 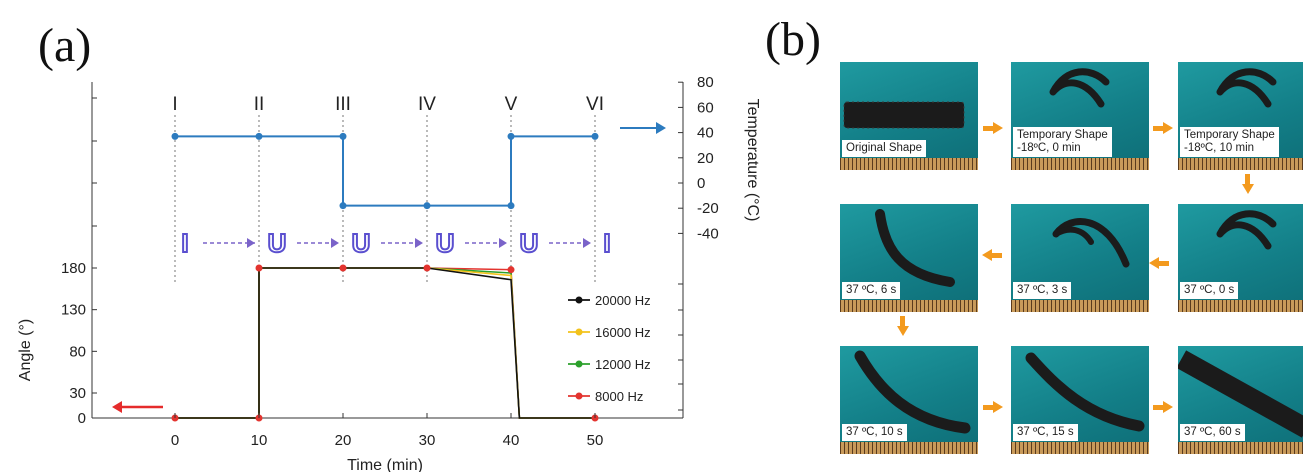 What do you see at coordinates (511, 104) in the screenshot?
I see `stage-label: V` at bounding box center [511, 104].